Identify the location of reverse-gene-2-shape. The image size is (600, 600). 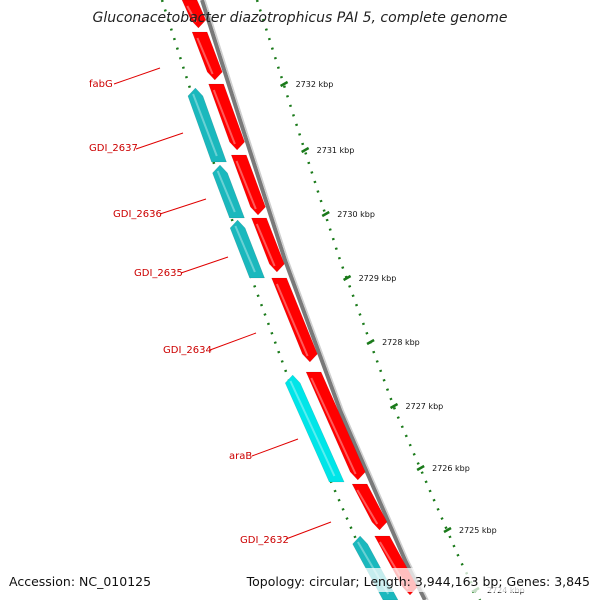
(228, 191).